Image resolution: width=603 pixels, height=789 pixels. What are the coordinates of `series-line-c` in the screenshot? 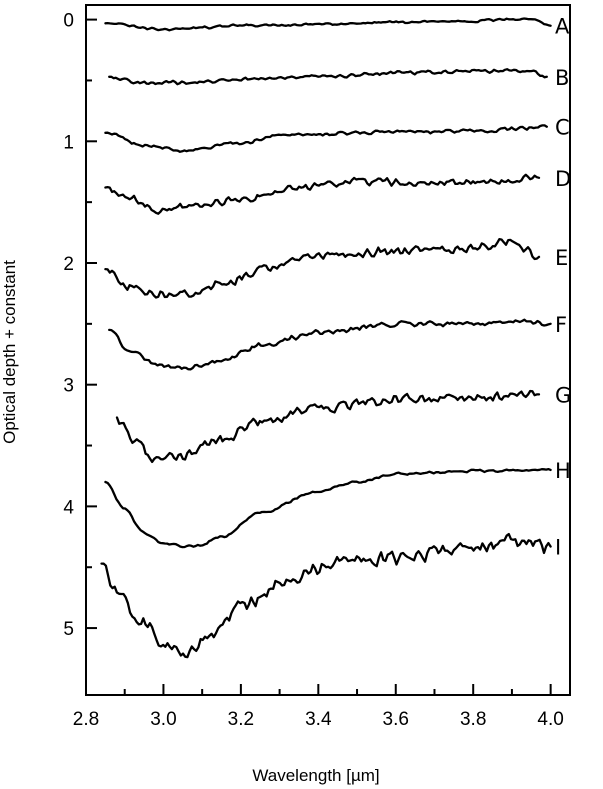 It's located at (326, 138).